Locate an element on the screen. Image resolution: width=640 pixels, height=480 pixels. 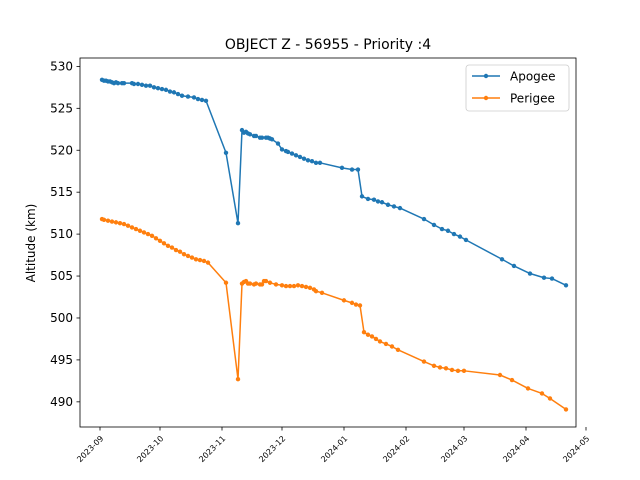
x-tick-label: 2024-04 is located at coordinates (516, 449).